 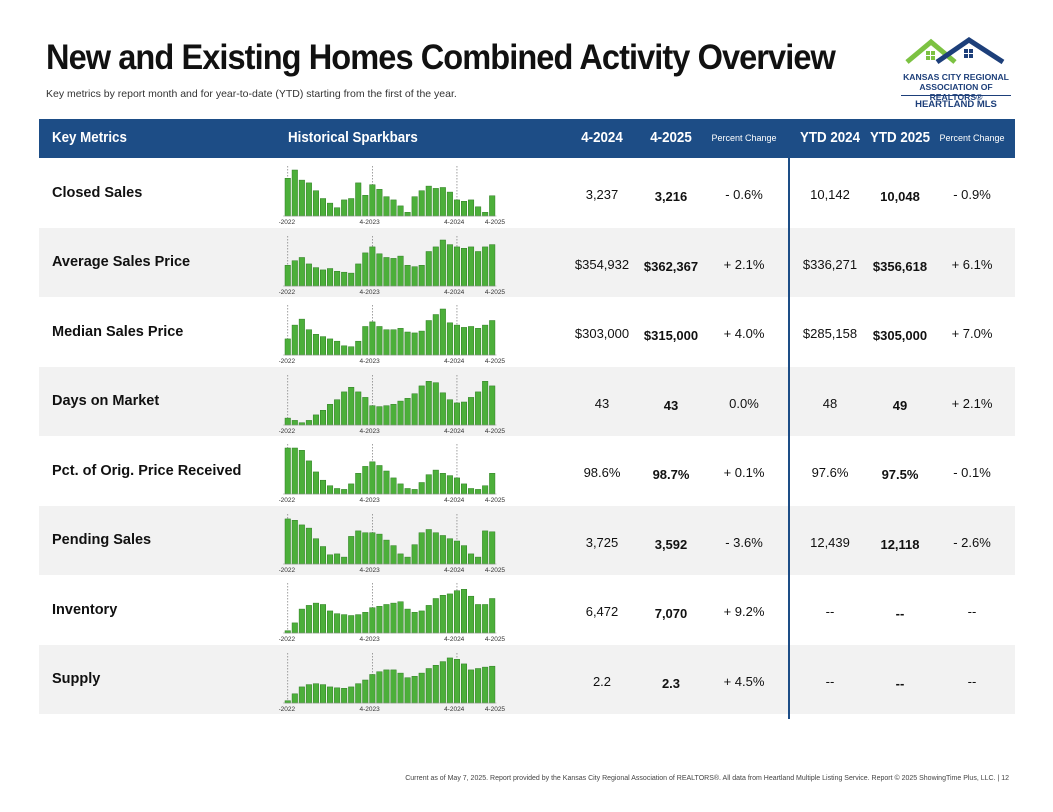 I want to click on header-month-2025: 4-2025, so click(x=671, y=138).